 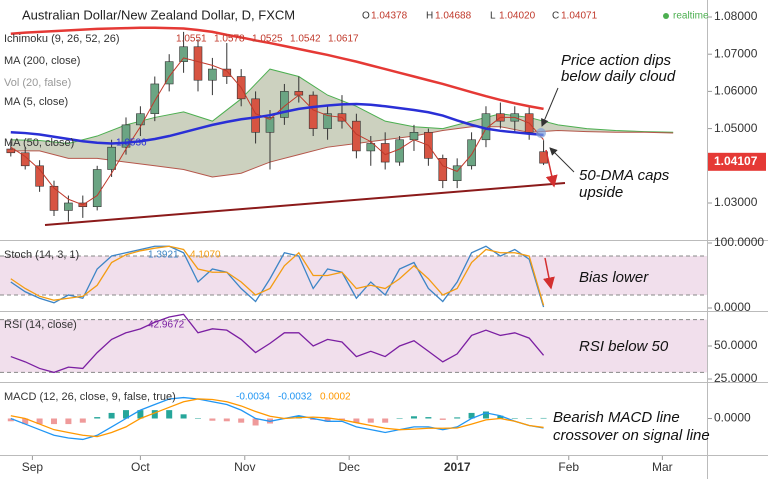 I want to click on x-tick-label: Dec, so click(x=349, y=467).